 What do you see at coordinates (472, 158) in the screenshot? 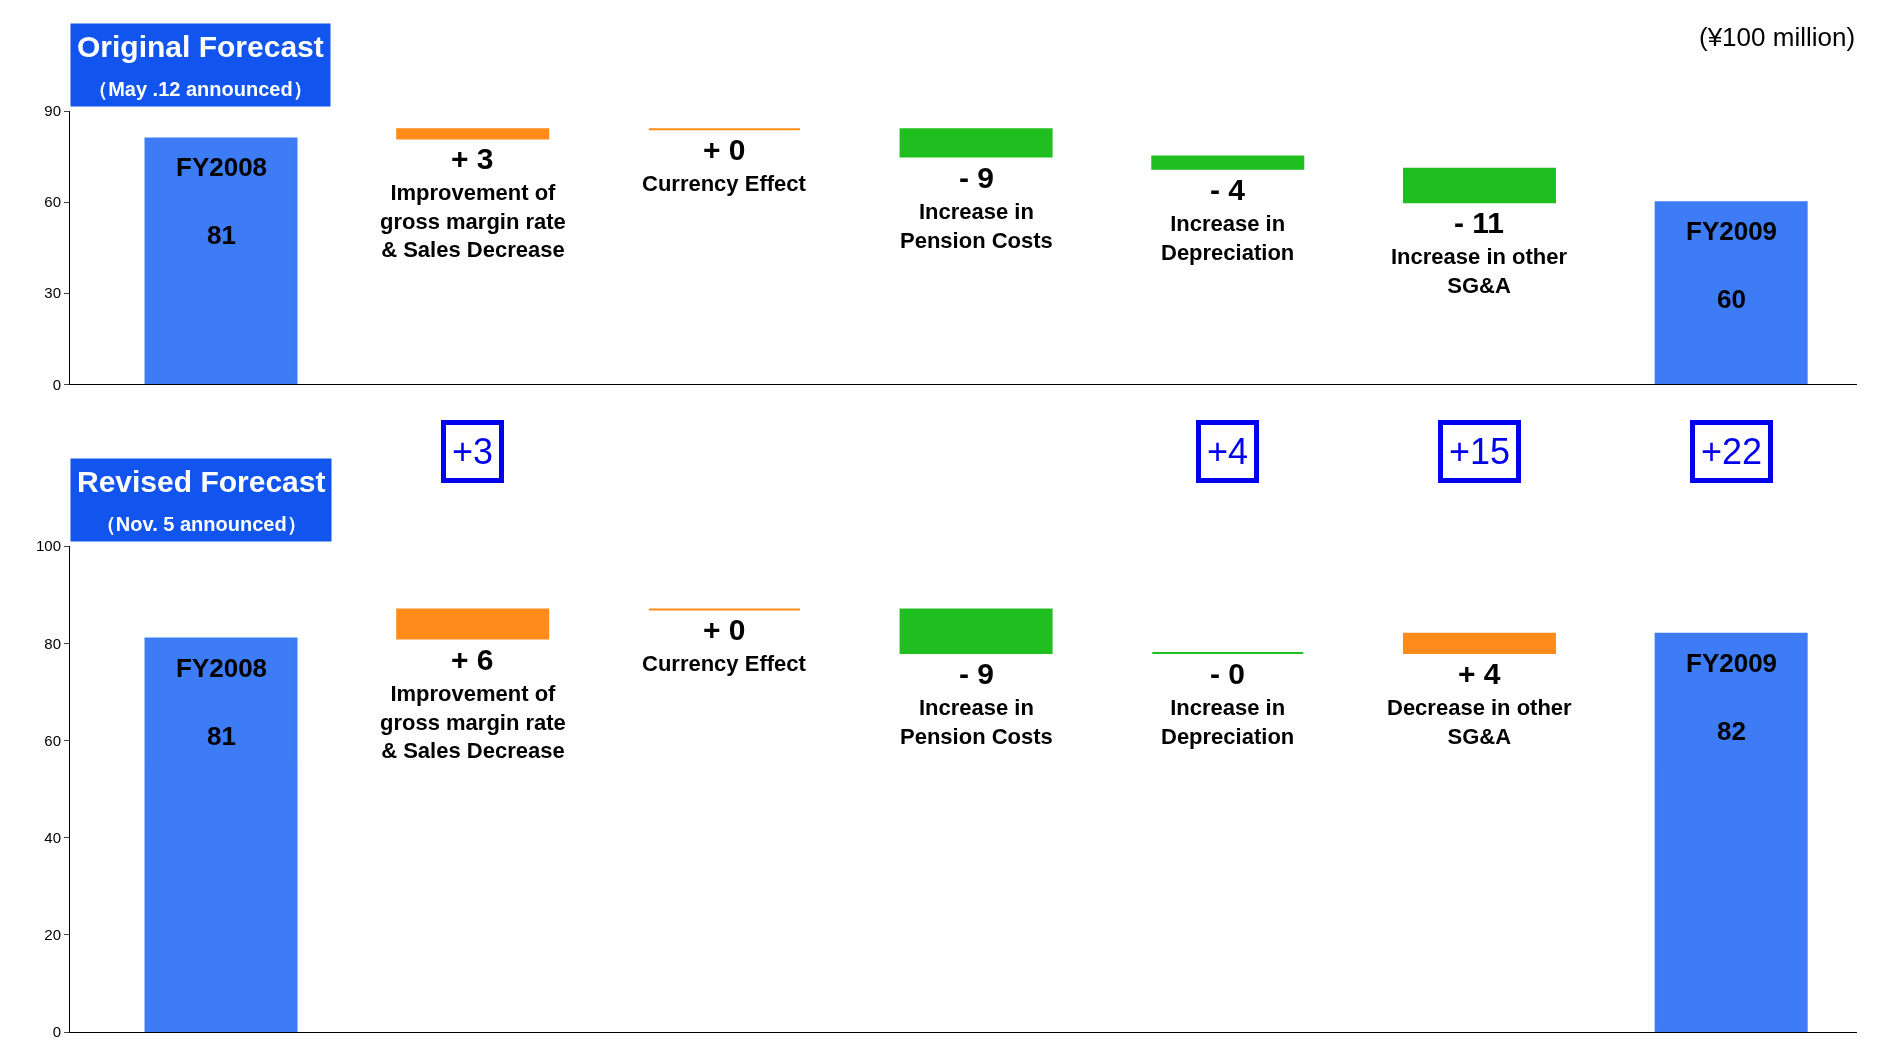
I see `data-label: + 3` at bounding box center [472, 158].